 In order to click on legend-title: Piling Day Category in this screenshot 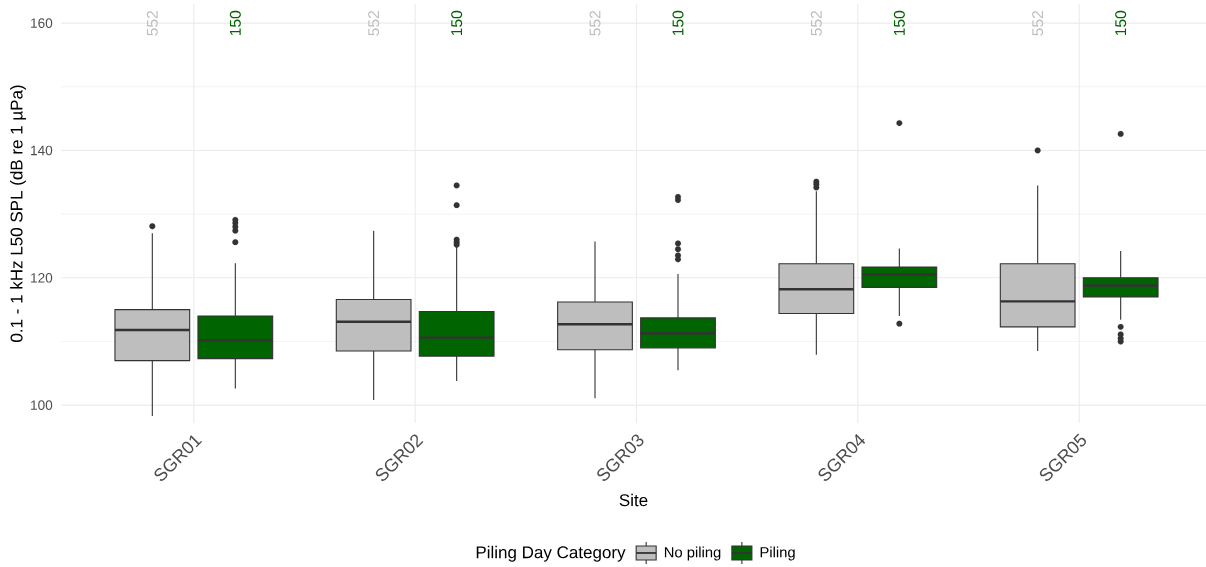, I will do `click(551, 553)`.